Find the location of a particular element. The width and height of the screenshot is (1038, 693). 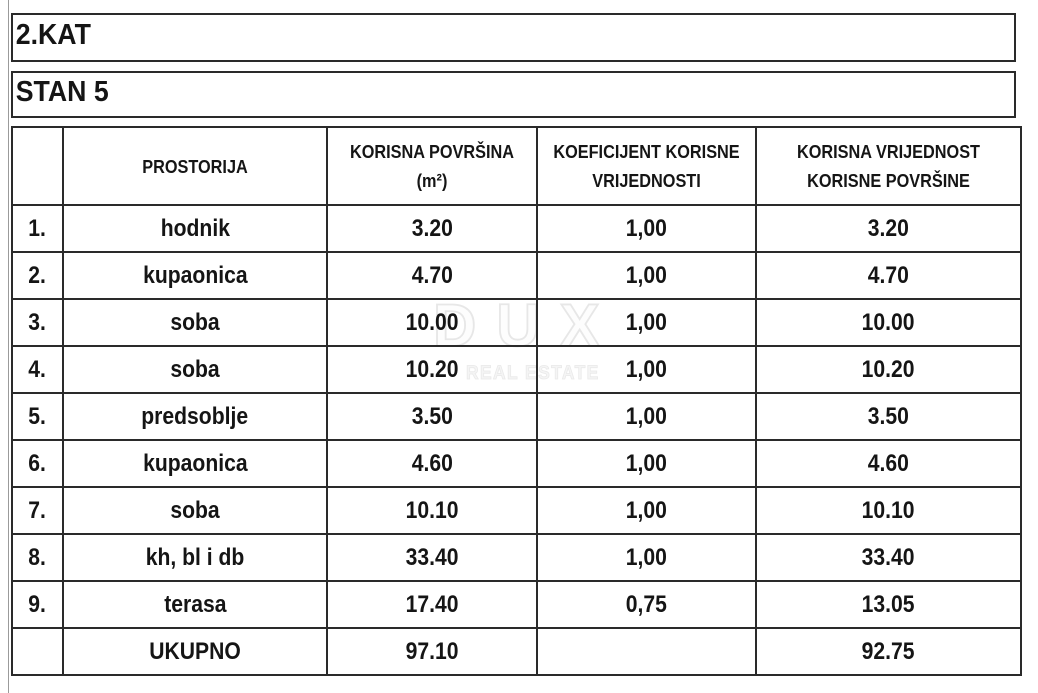

cell-usable-area: 4.60 is located at coordinates (432, 463).